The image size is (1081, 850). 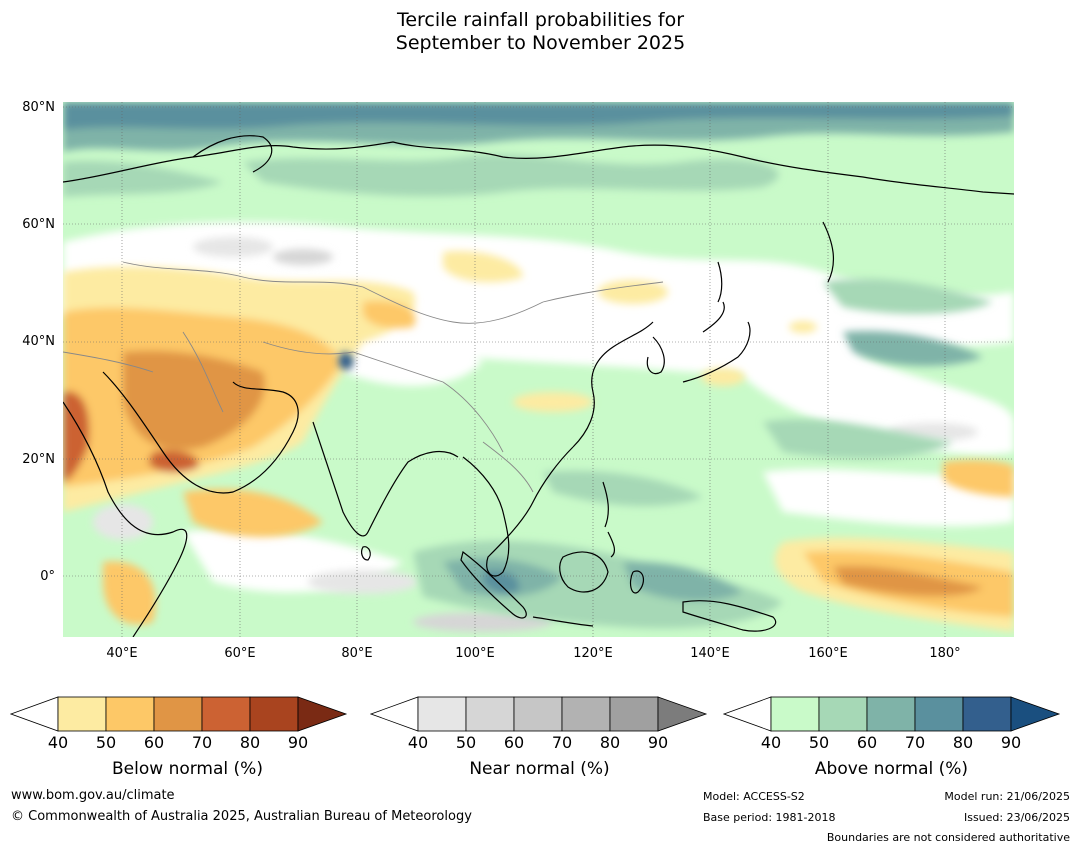 I want to click on near-normal-legend-tick: 70, so click(x=562, y=742).